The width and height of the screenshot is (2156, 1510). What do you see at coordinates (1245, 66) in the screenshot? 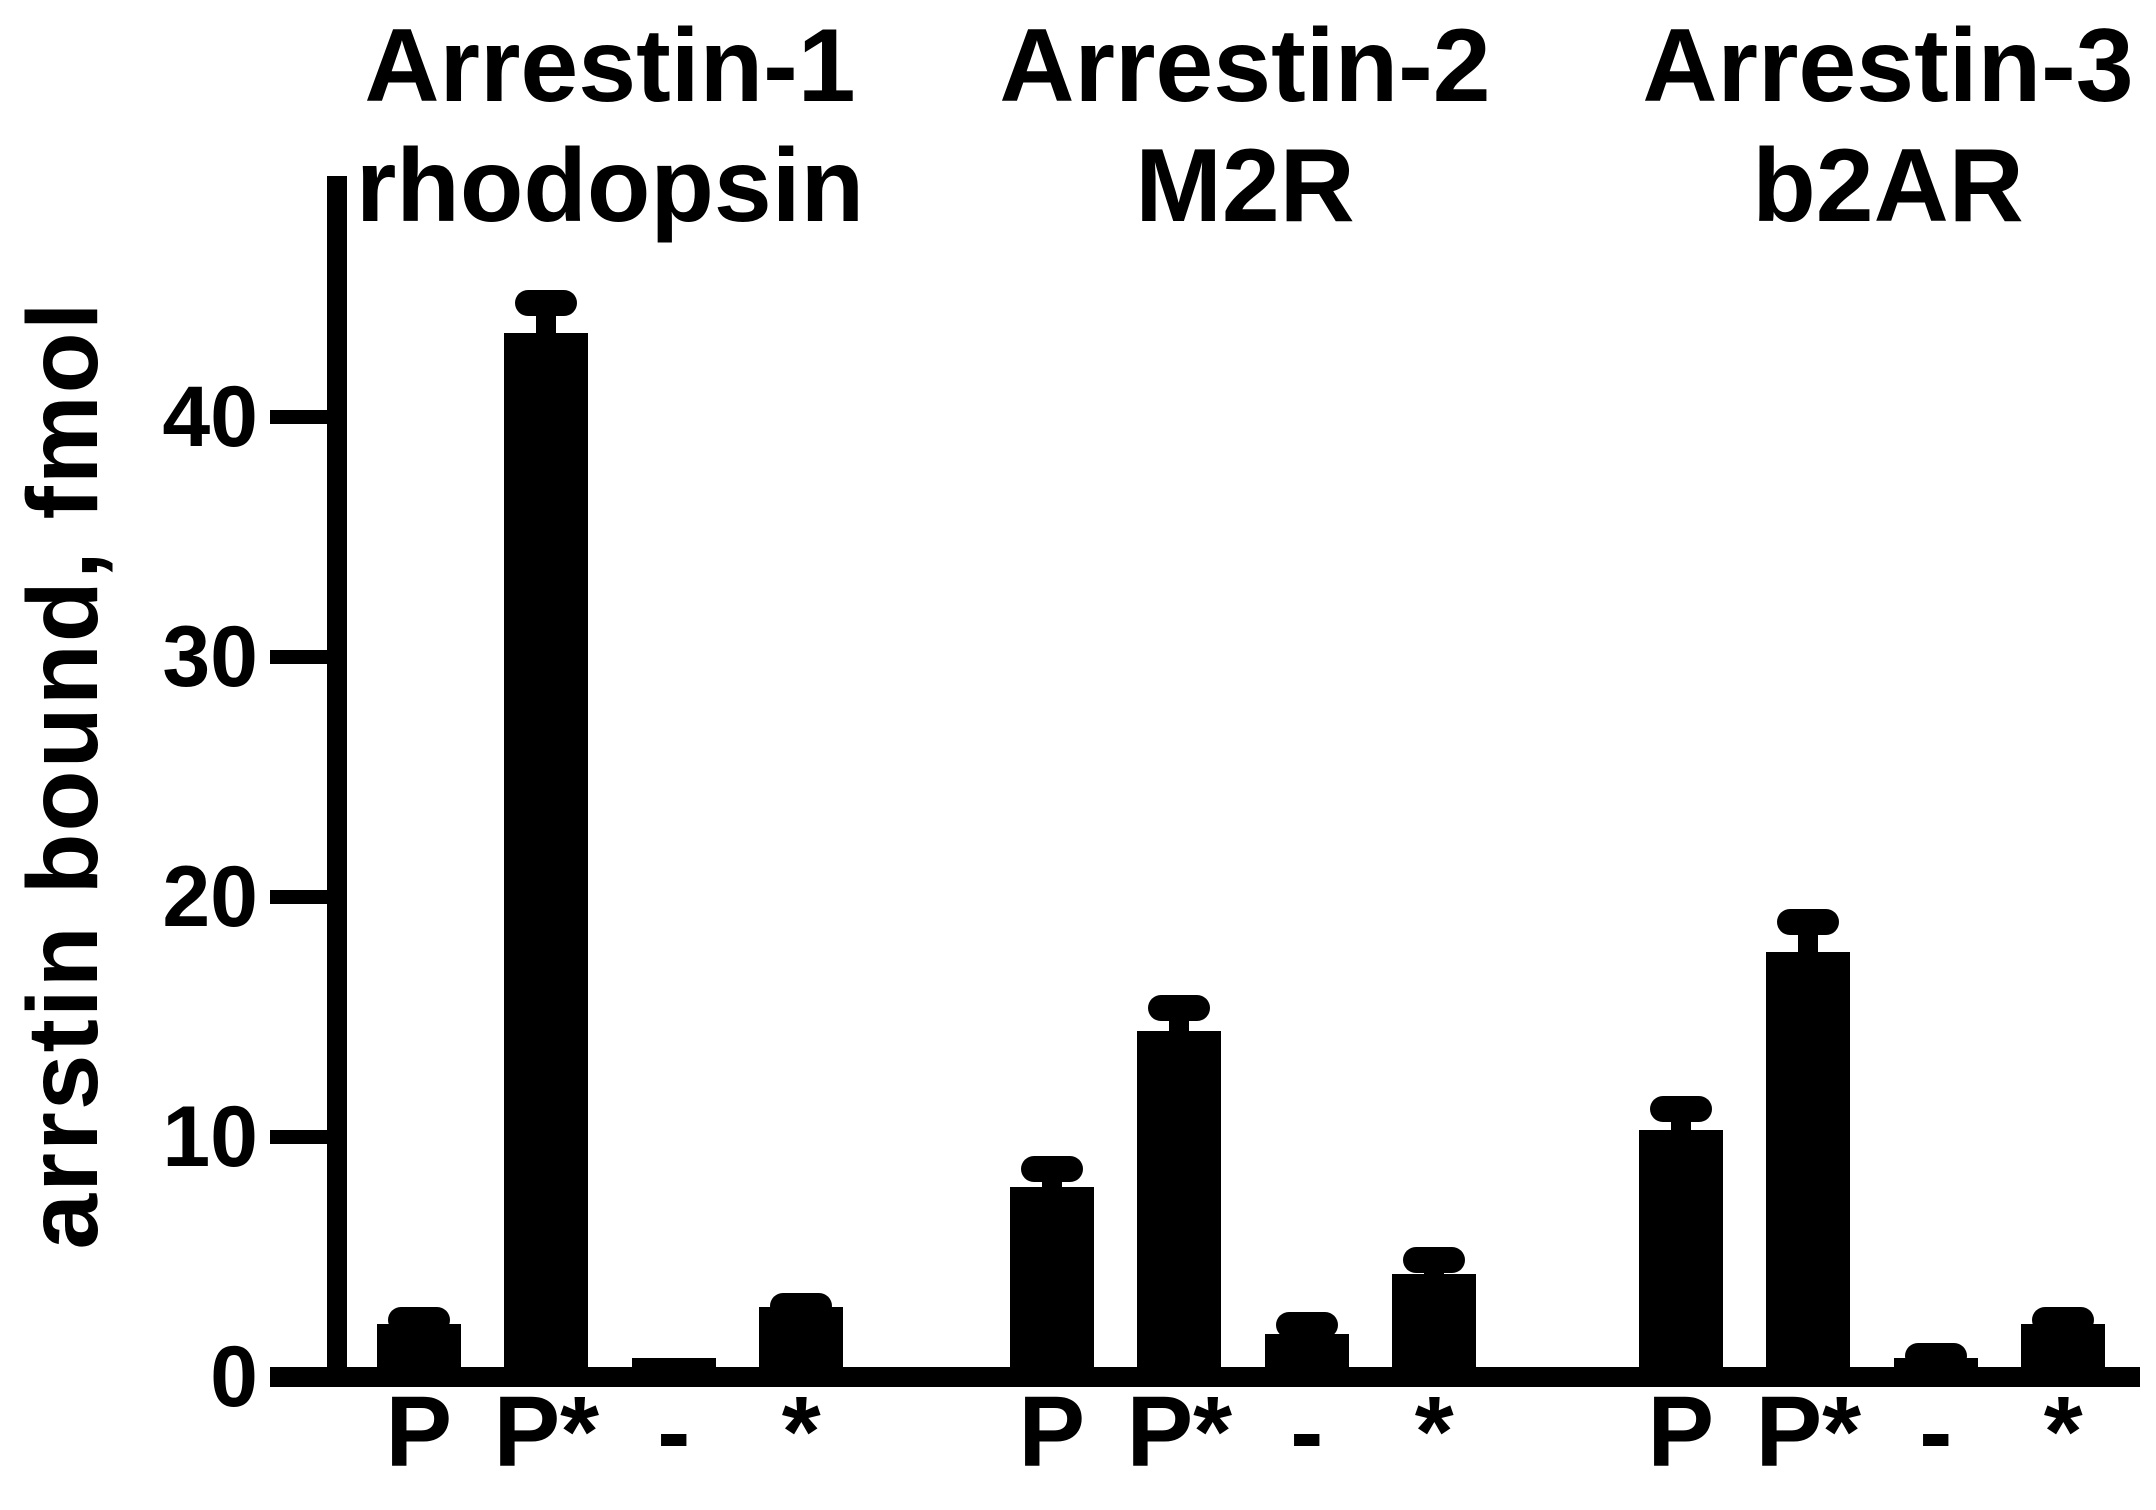
I see `group-title-line1: Arrestin-2` at bounding box center [1245, 66].